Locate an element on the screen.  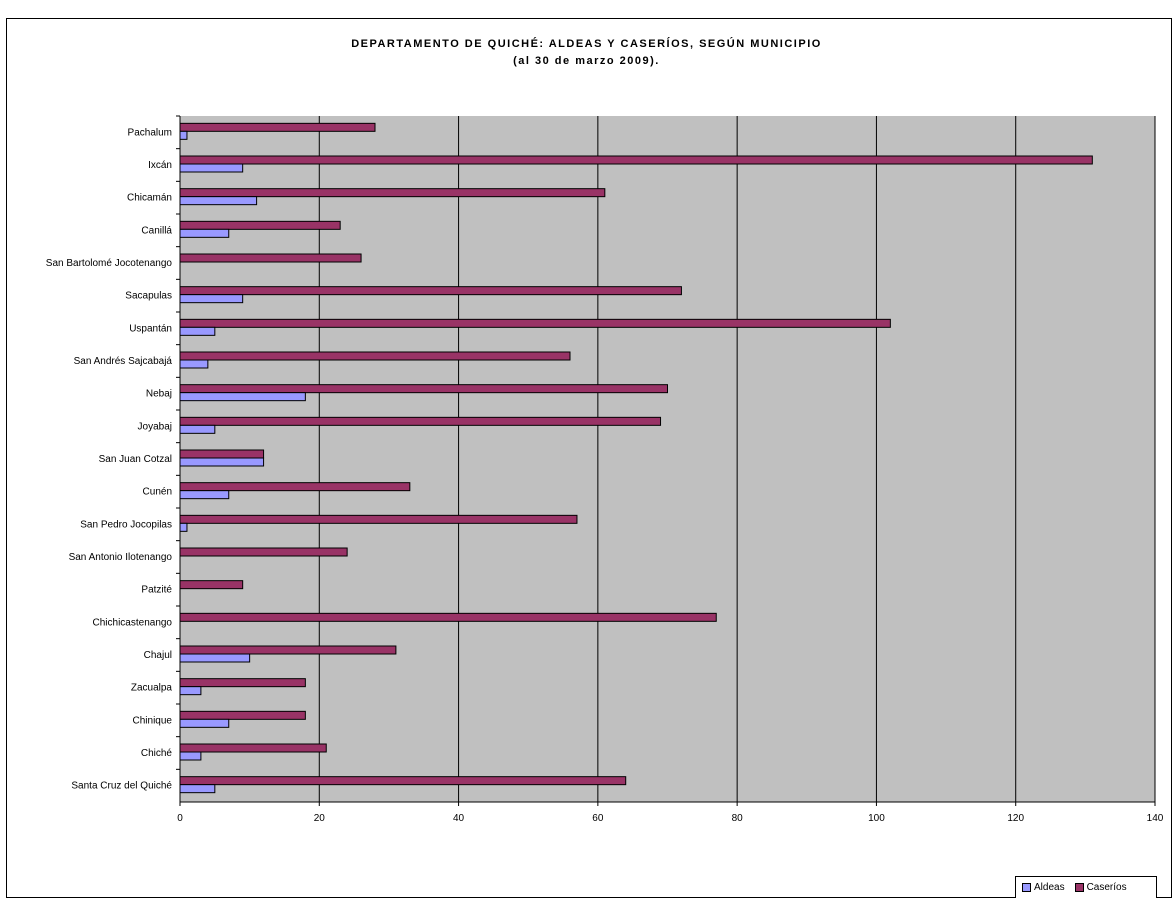
legend-label-caserios: Caseríos is located at coordinates (1106, 887).